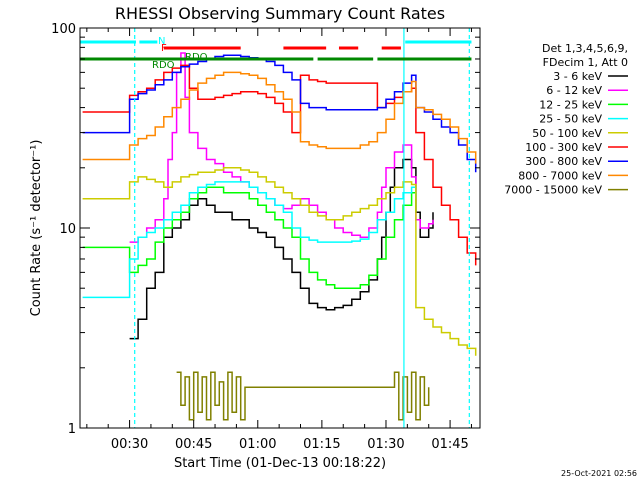 The width and height of the screenshot is (640, 480). What do you see at coordinates (161, 41) in the screenshot?
I see `flag-label-n: N` at bounding box center [161, 41].